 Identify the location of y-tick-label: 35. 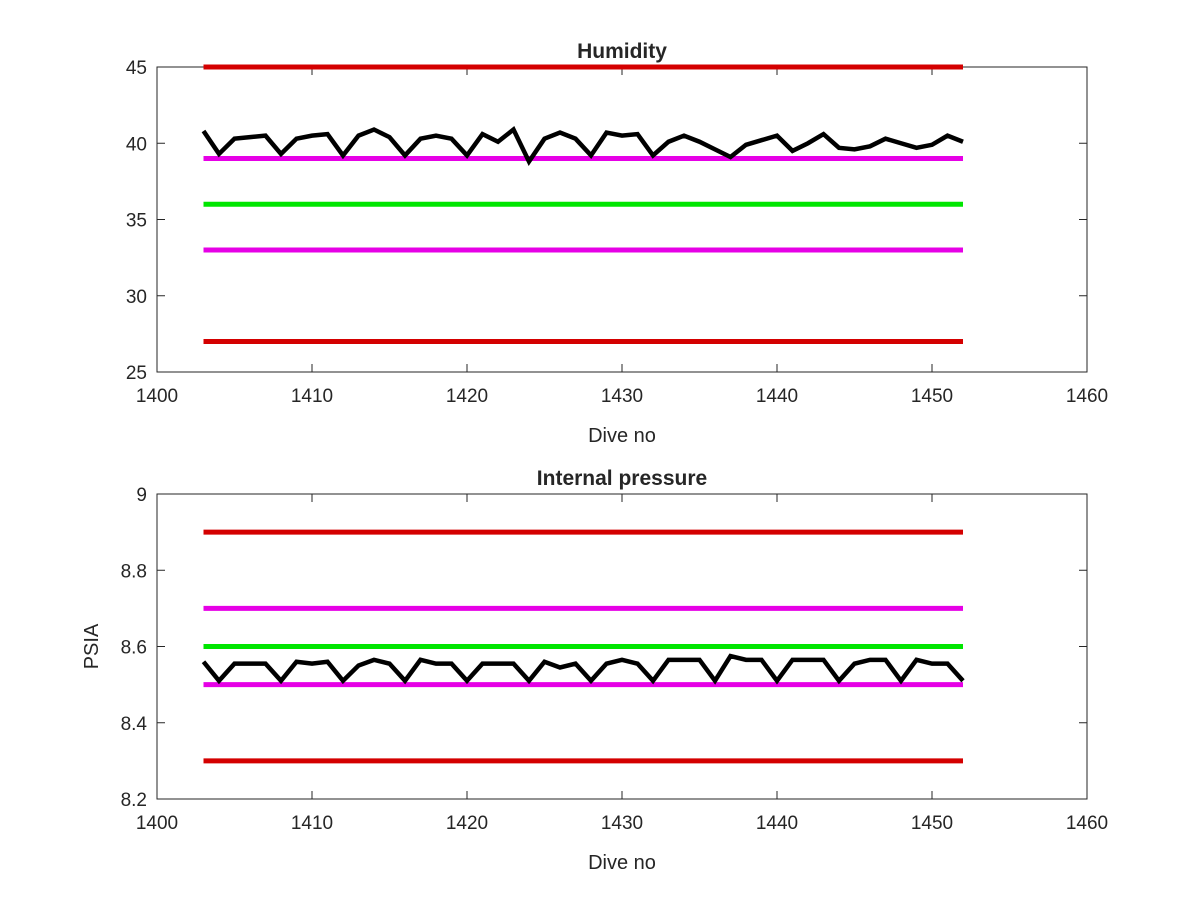
(136, 221).